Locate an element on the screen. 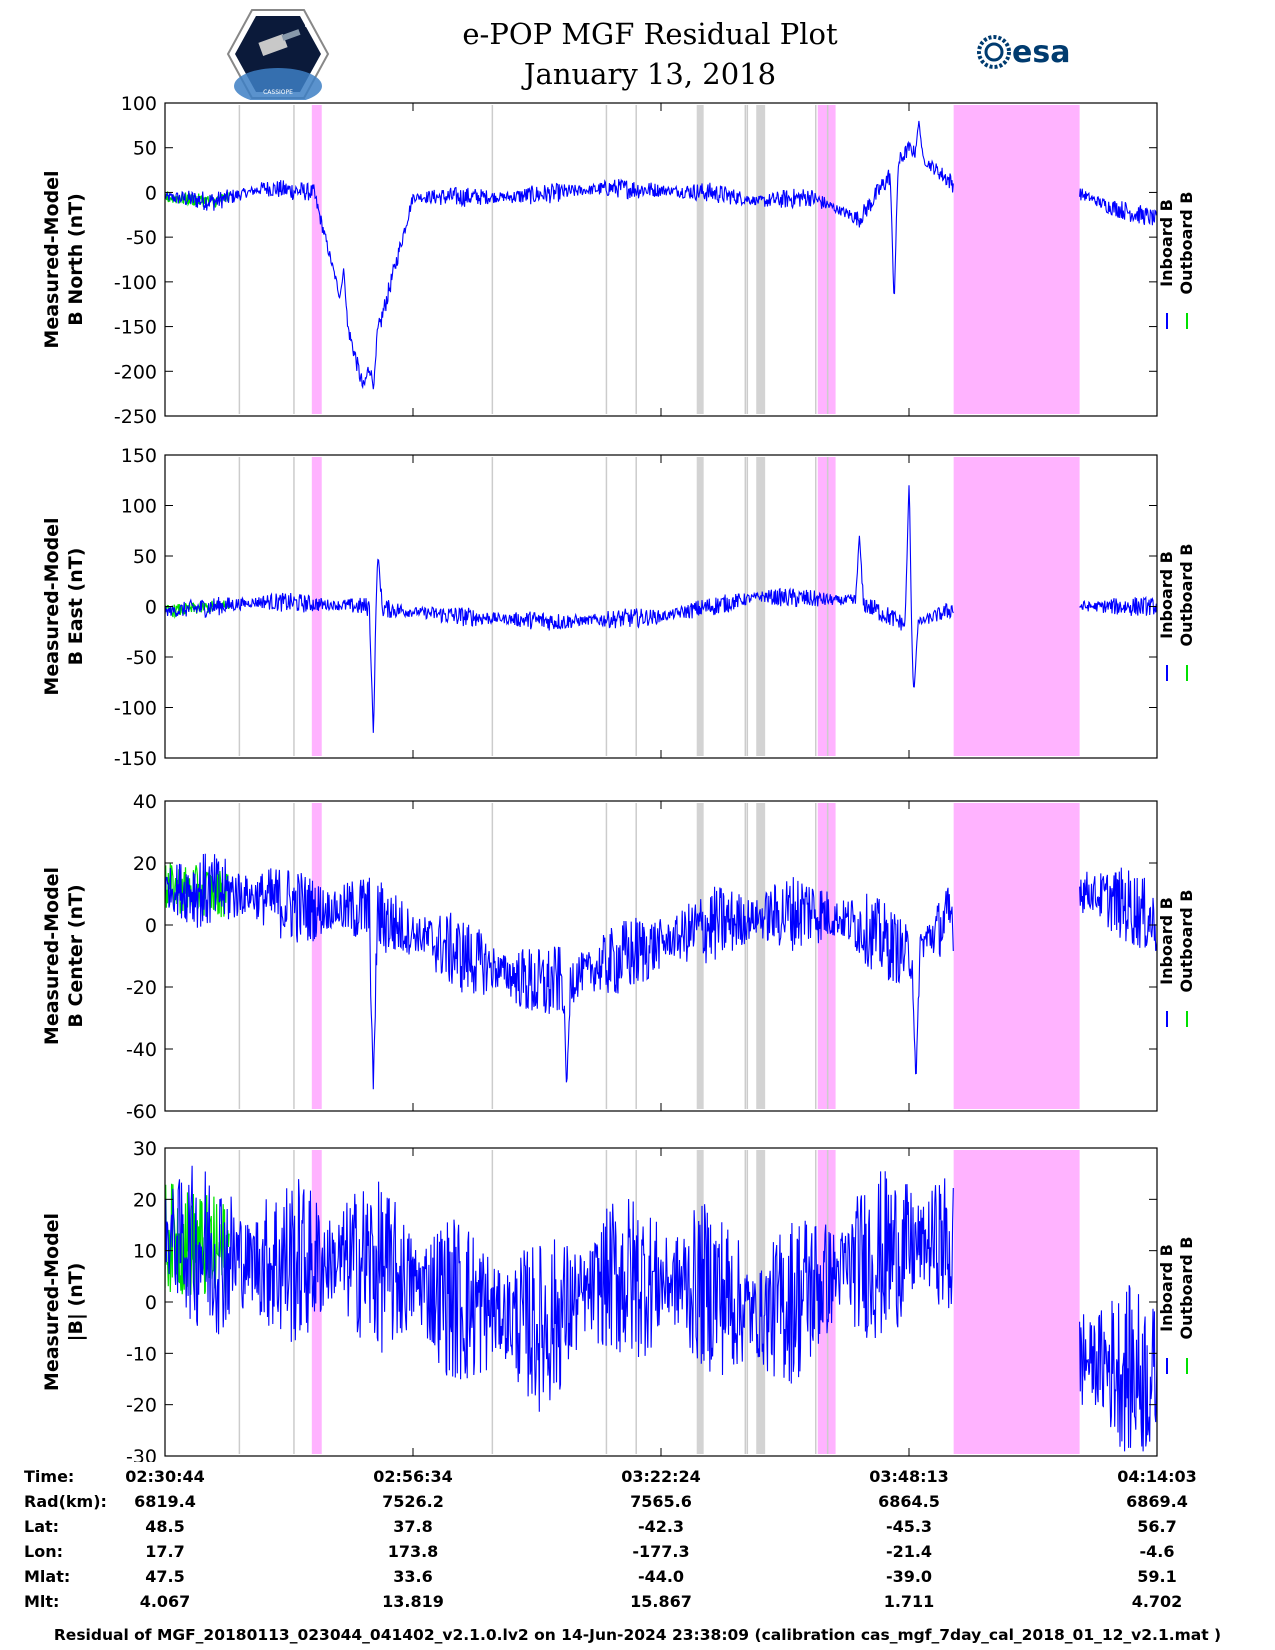  info-row-value: 1.711 is located at coordinates (909, 1601).